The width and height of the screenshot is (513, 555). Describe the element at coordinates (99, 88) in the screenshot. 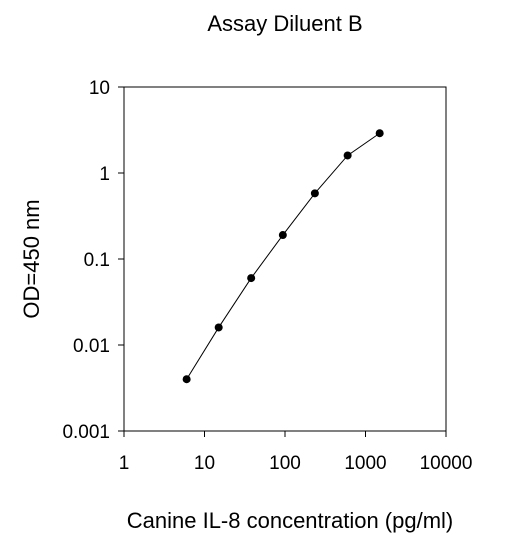

I see `y-tick-label: 10` at that location.